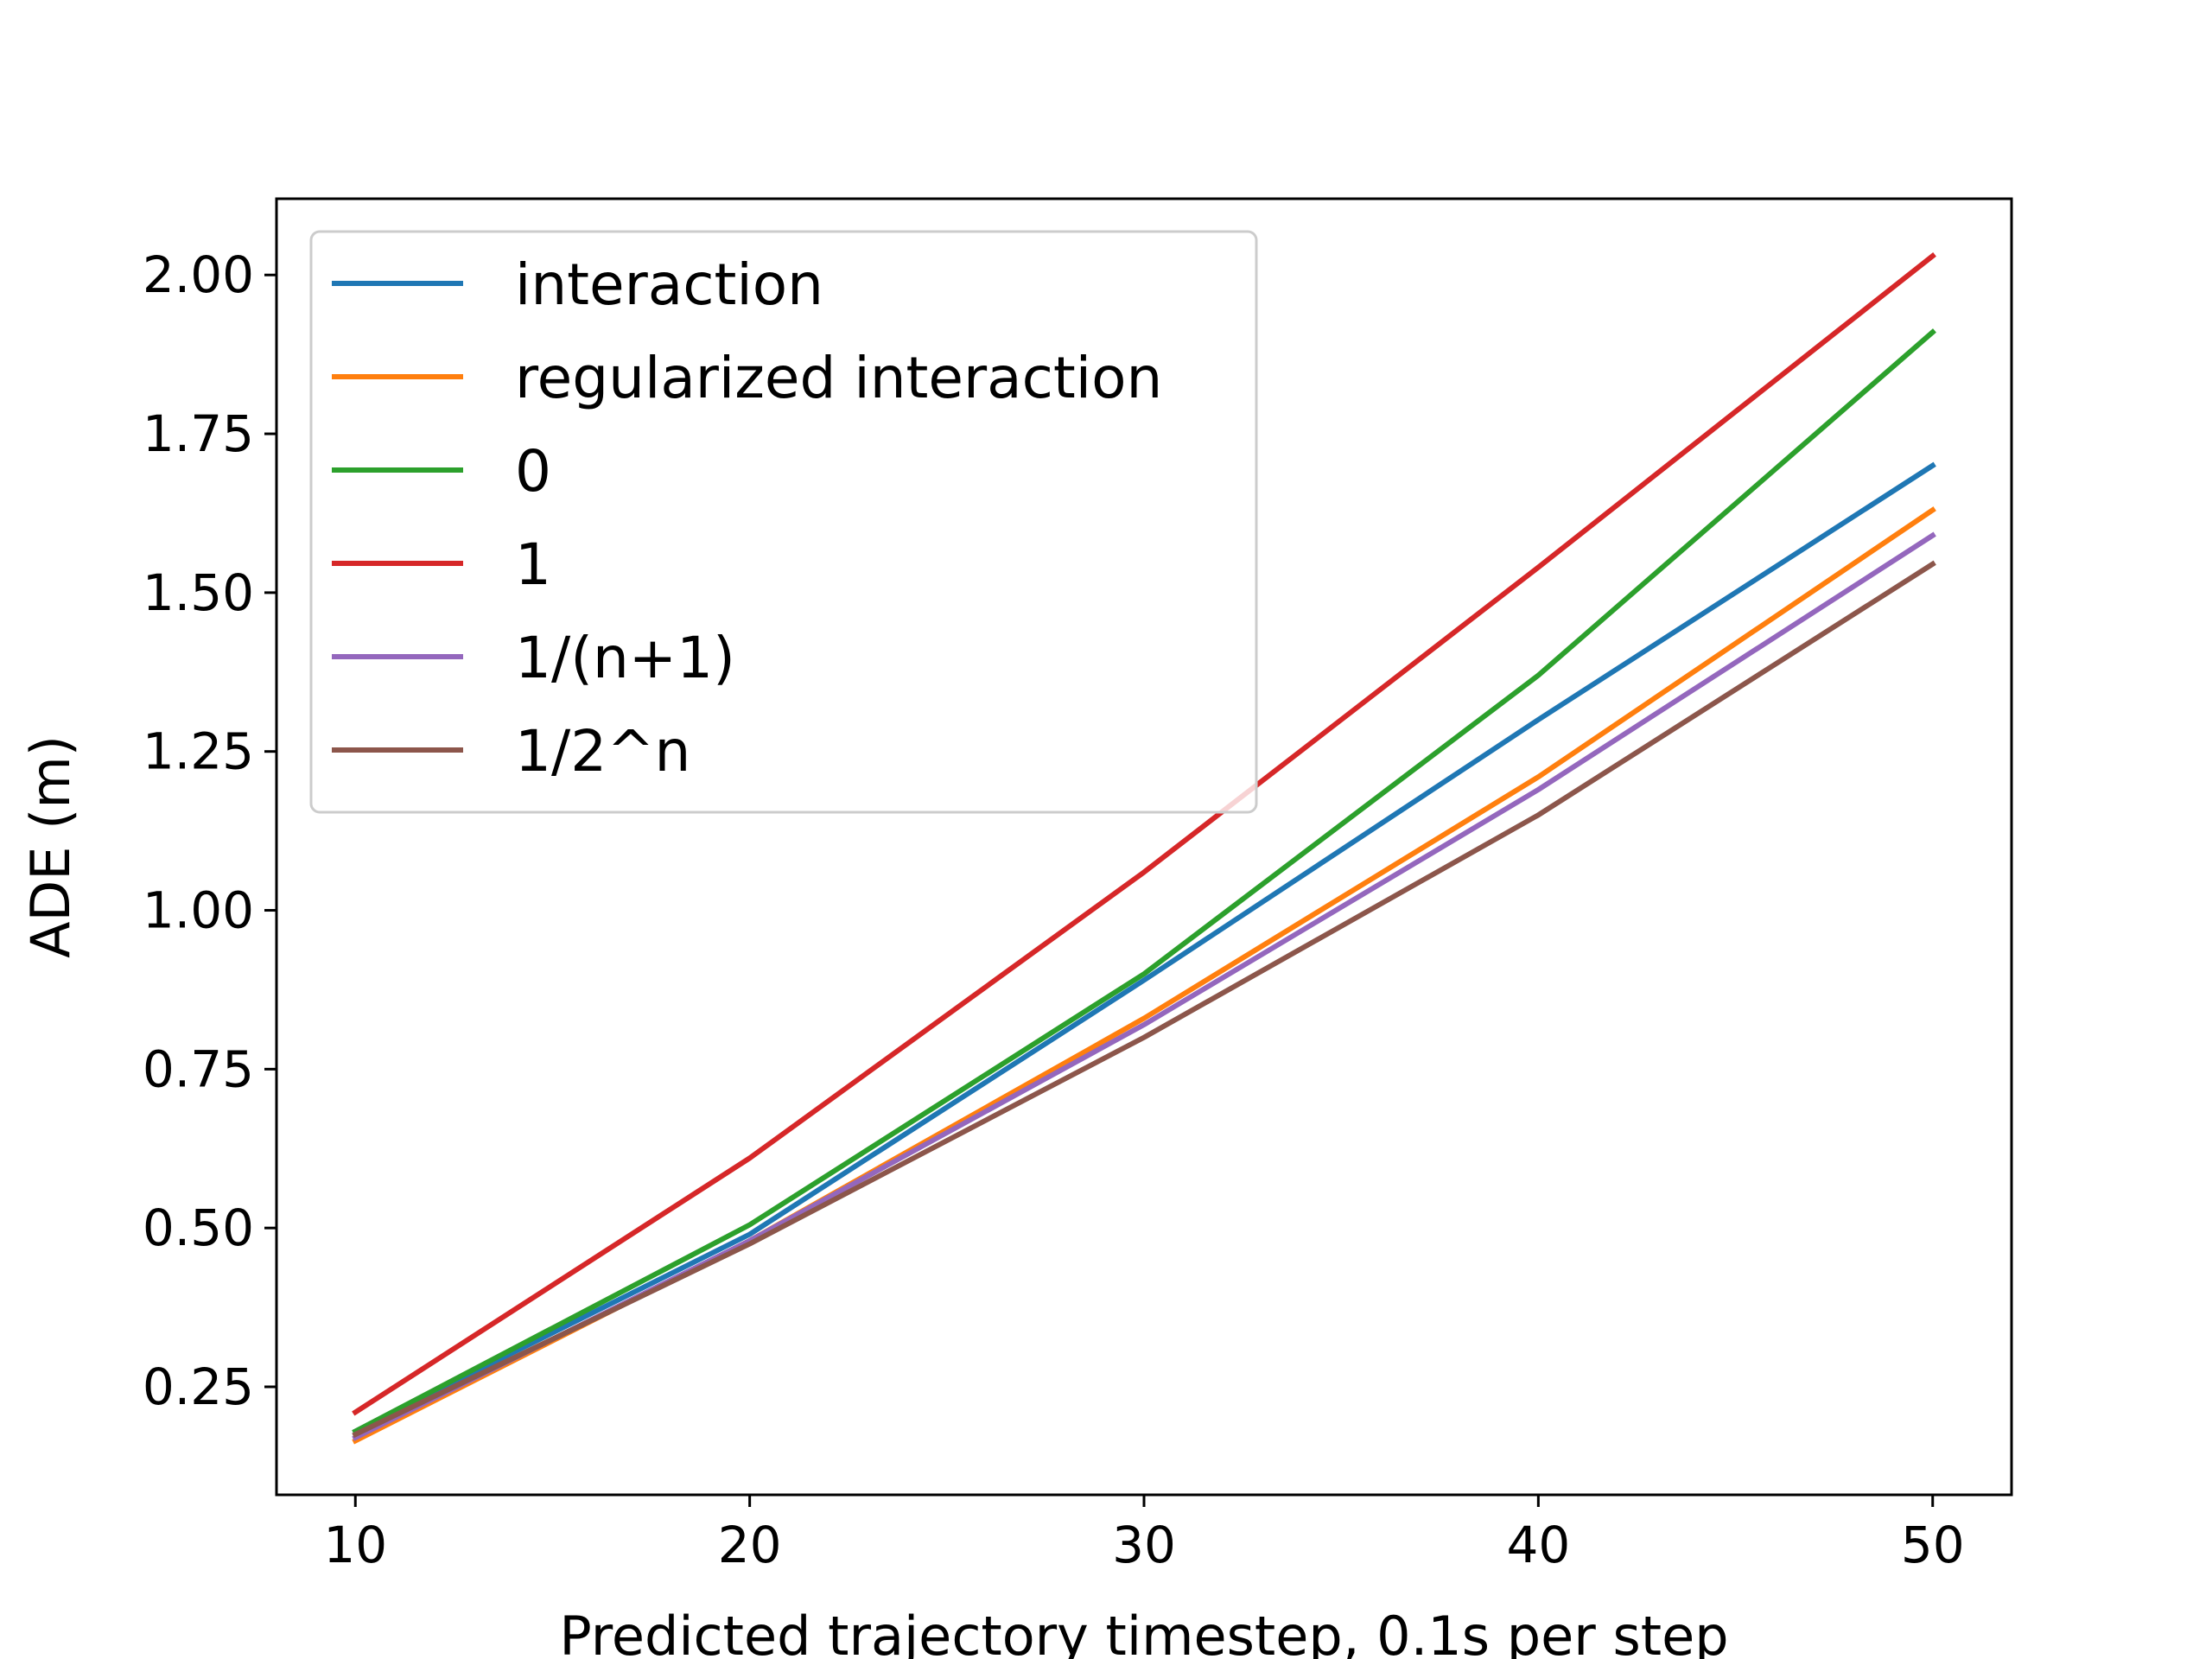  Describe the element at coordinates (209, 830) in the screenshot. I see `y-axis: 0.25 0.50 0.75 1.00 1.25 1.50 1.75 2.00` at that location.